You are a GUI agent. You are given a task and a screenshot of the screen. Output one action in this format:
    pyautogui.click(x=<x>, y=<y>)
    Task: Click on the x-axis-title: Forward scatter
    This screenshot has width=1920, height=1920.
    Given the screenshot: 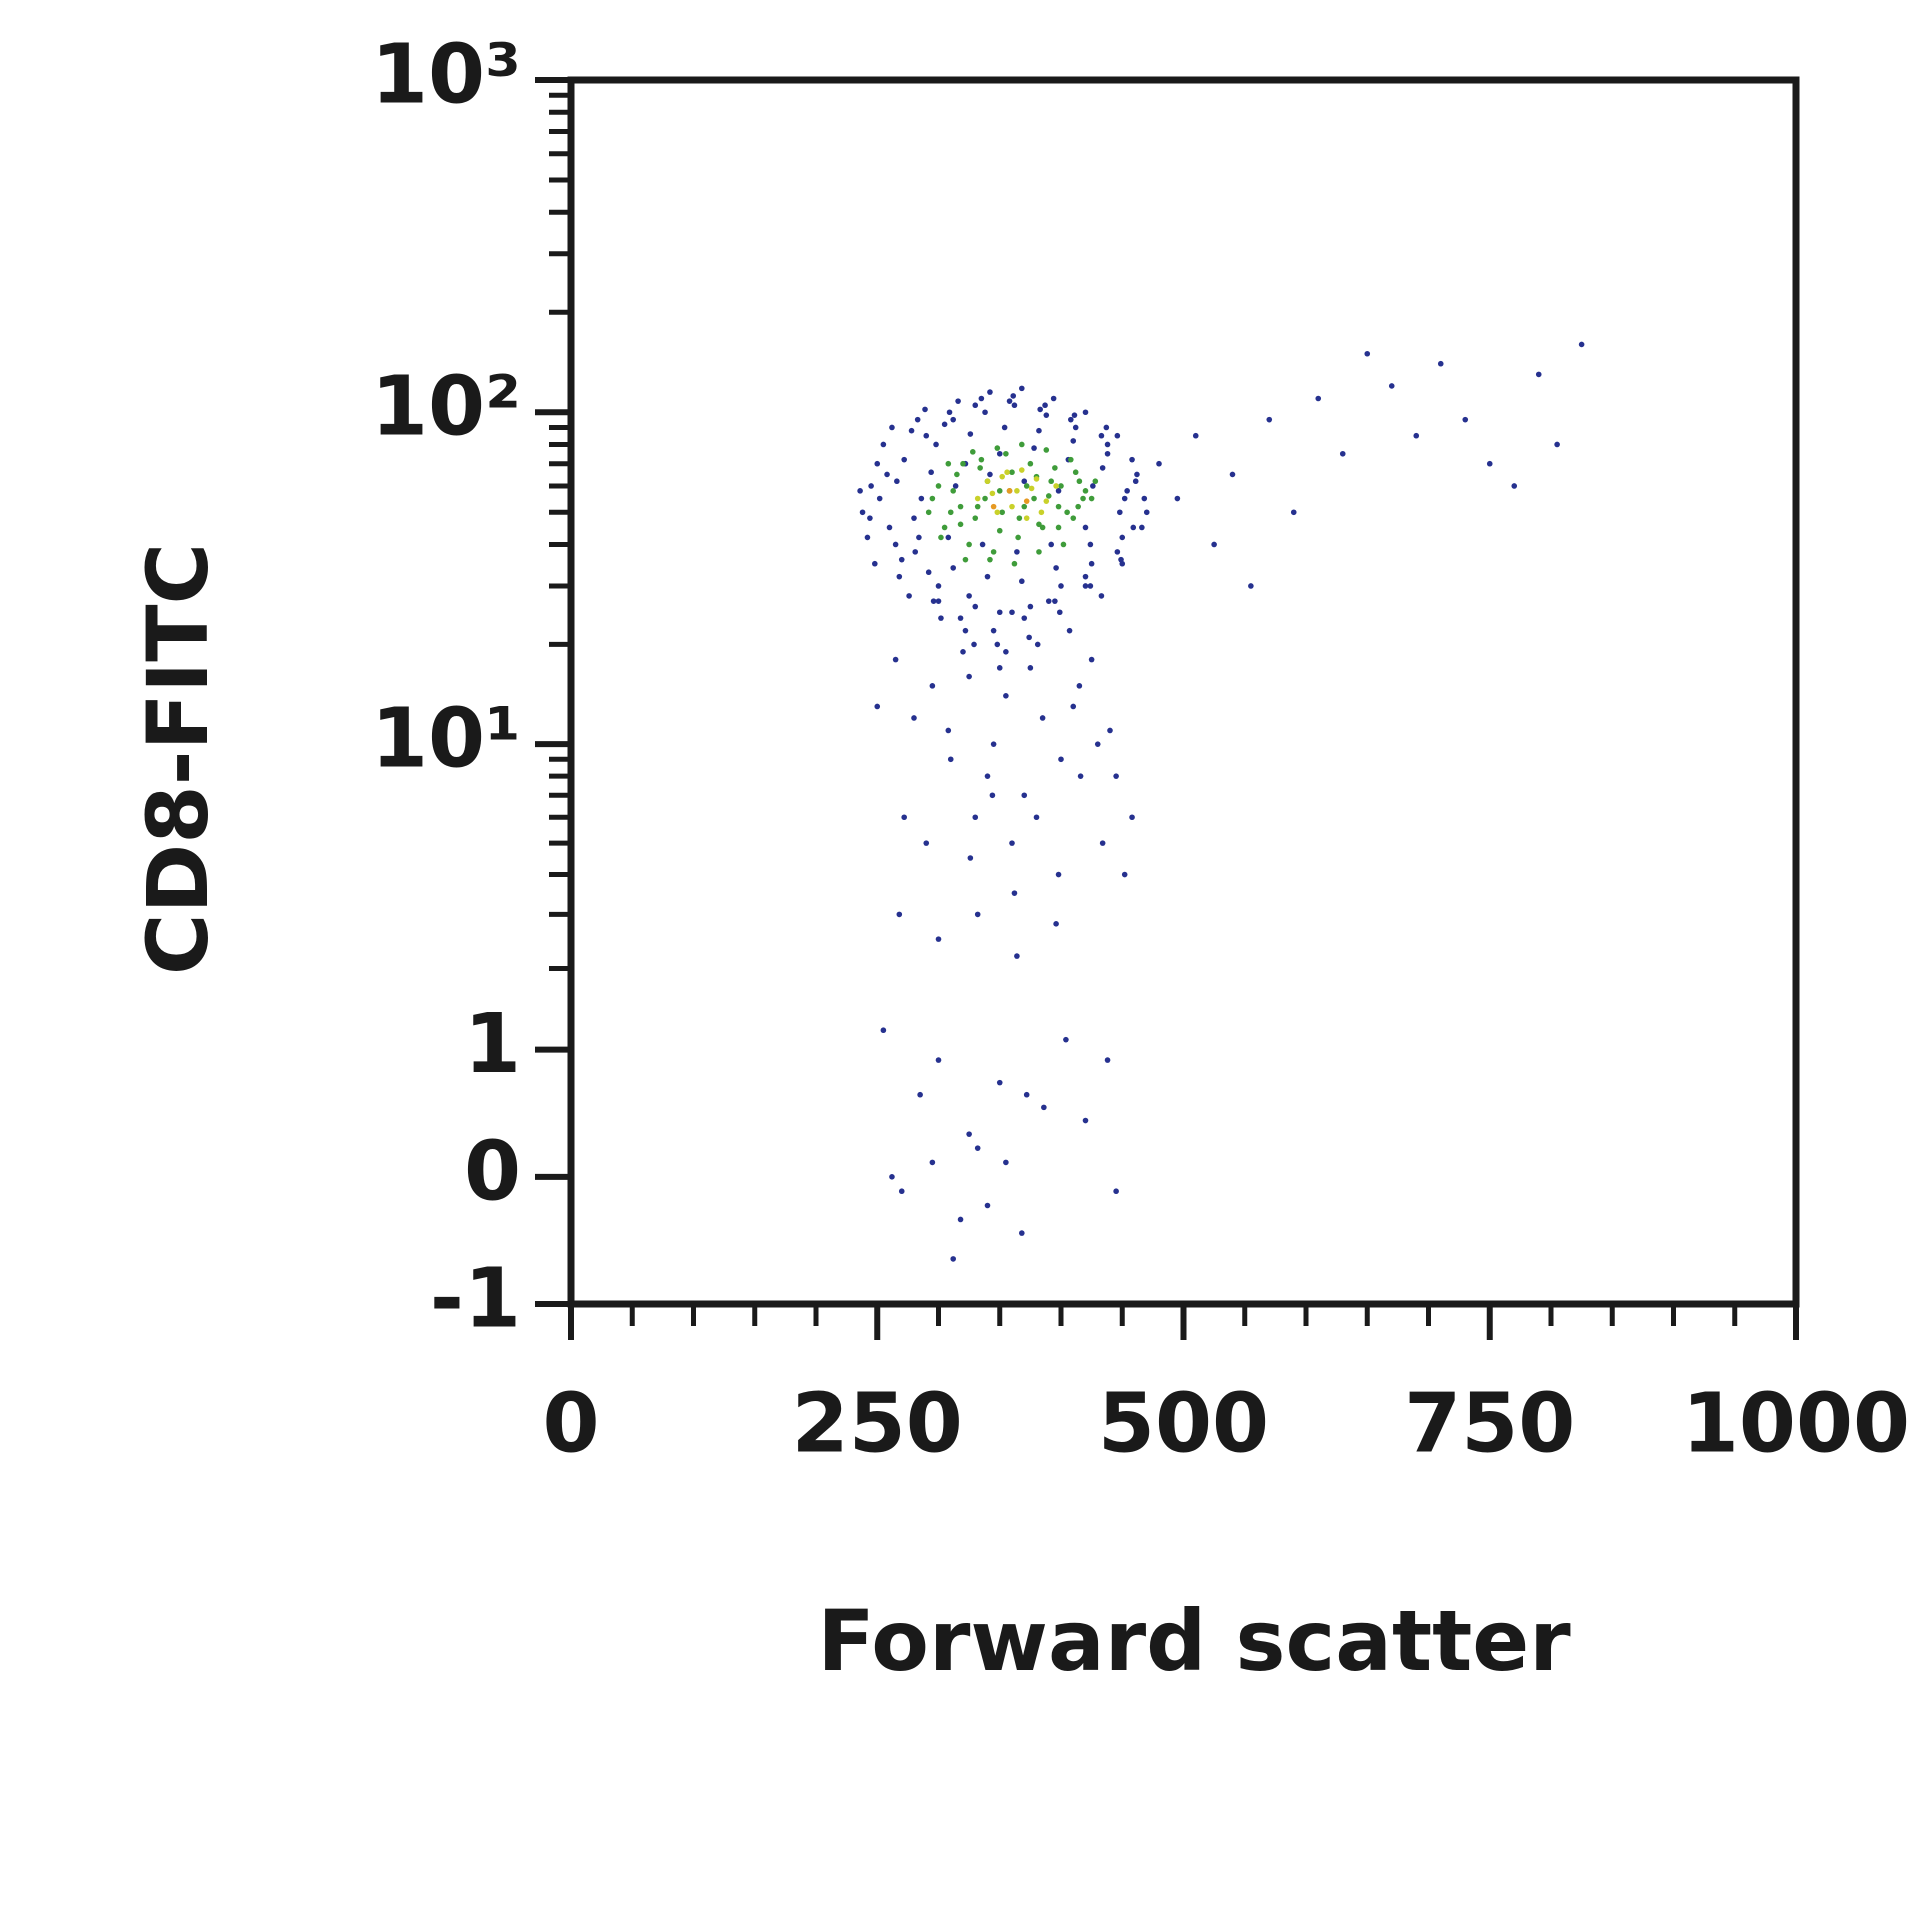 What is the action you would take?
    pyautogui.click(x=1194, y=1641)
    